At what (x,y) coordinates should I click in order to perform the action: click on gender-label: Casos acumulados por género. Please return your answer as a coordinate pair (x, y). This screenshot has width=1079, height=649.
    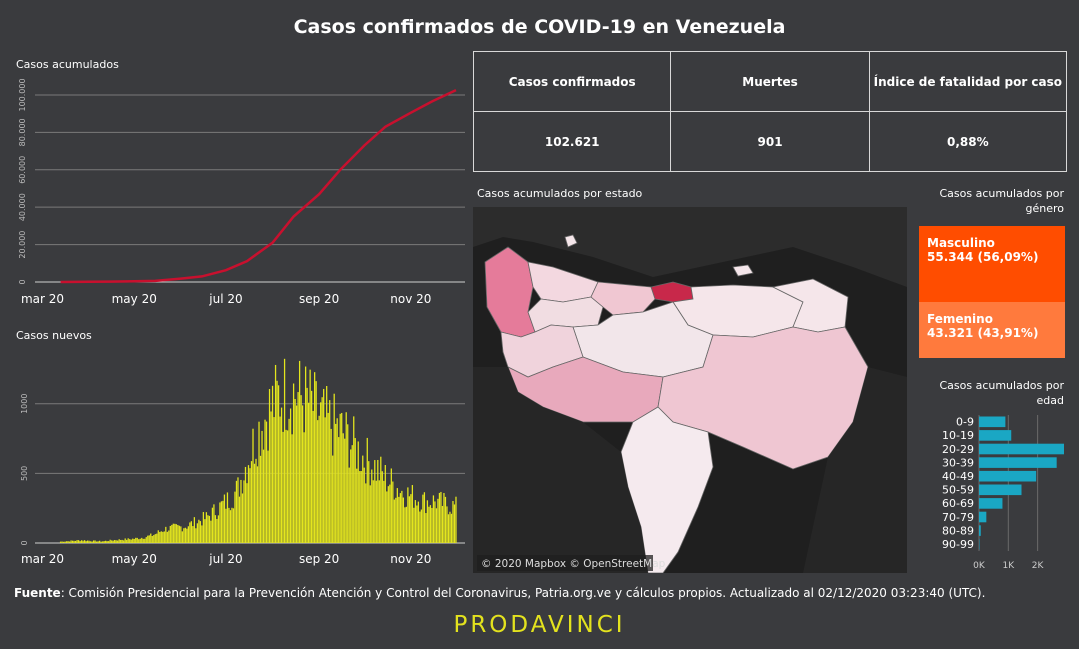
    Looking at the image, I should click on (1001, 201).